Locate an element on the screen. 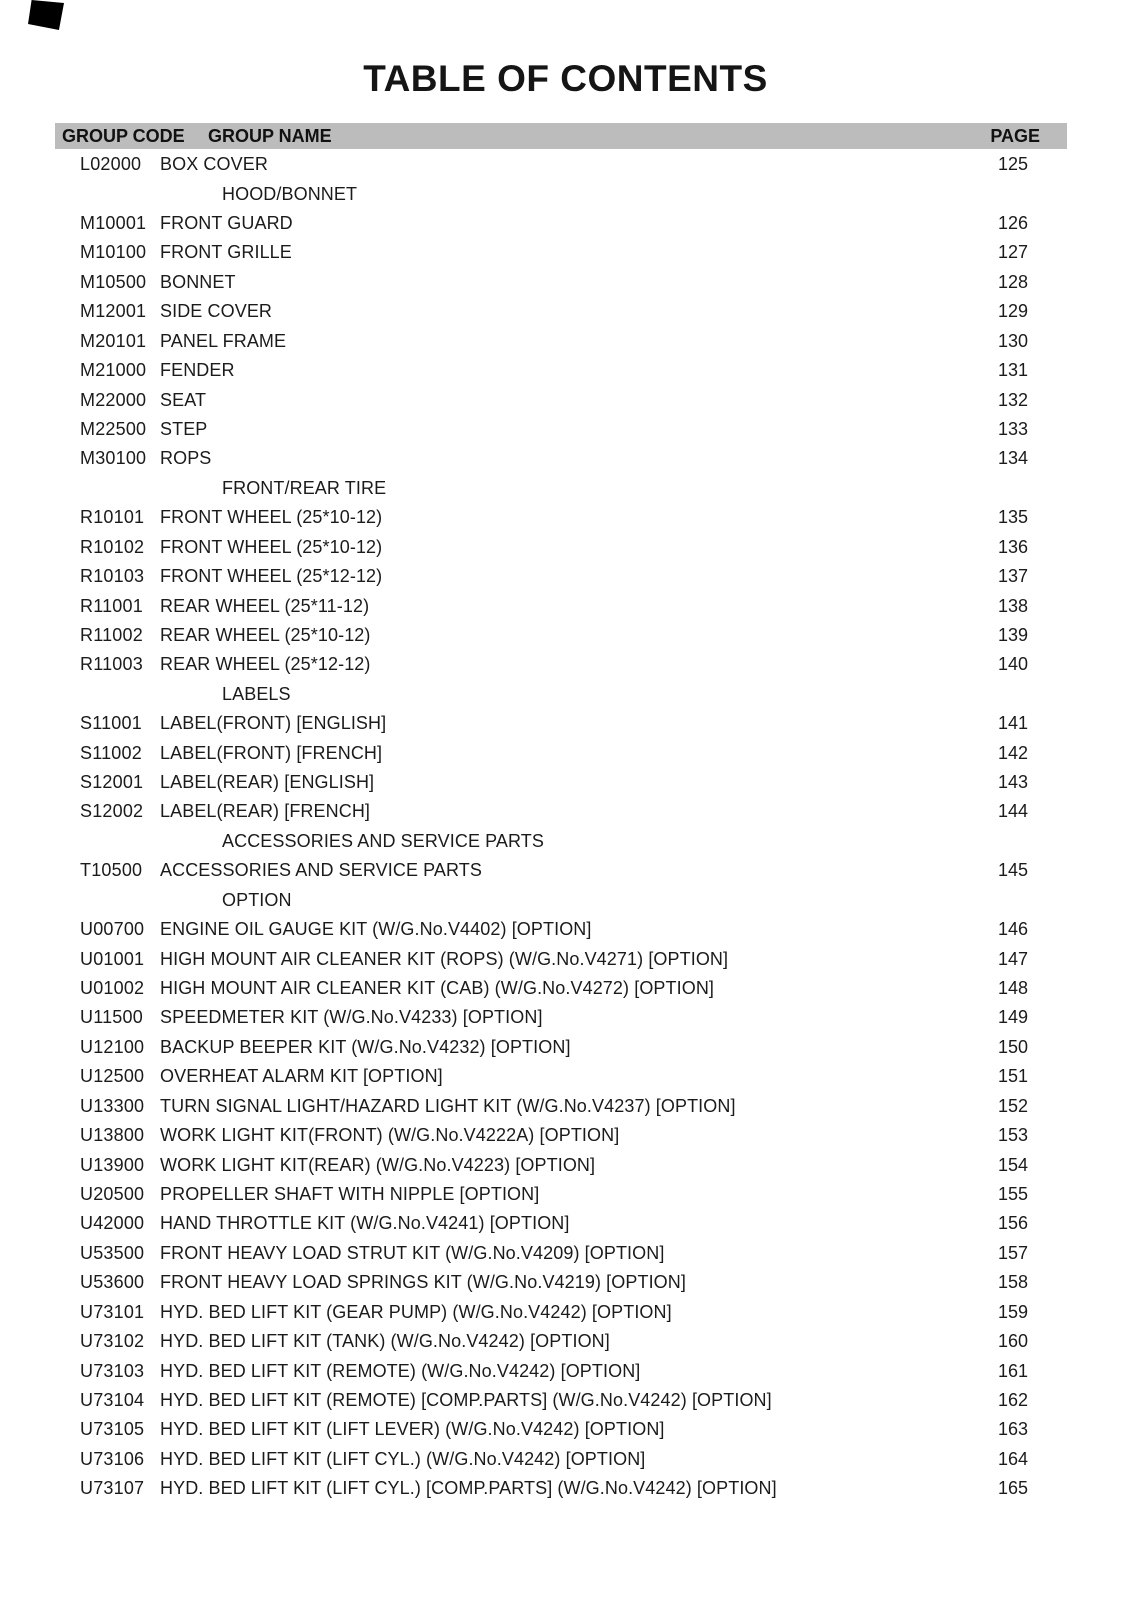 The height and width of the screenshot is (1600, 1131). group-code: M21000 is located at coordinates (113, 370).